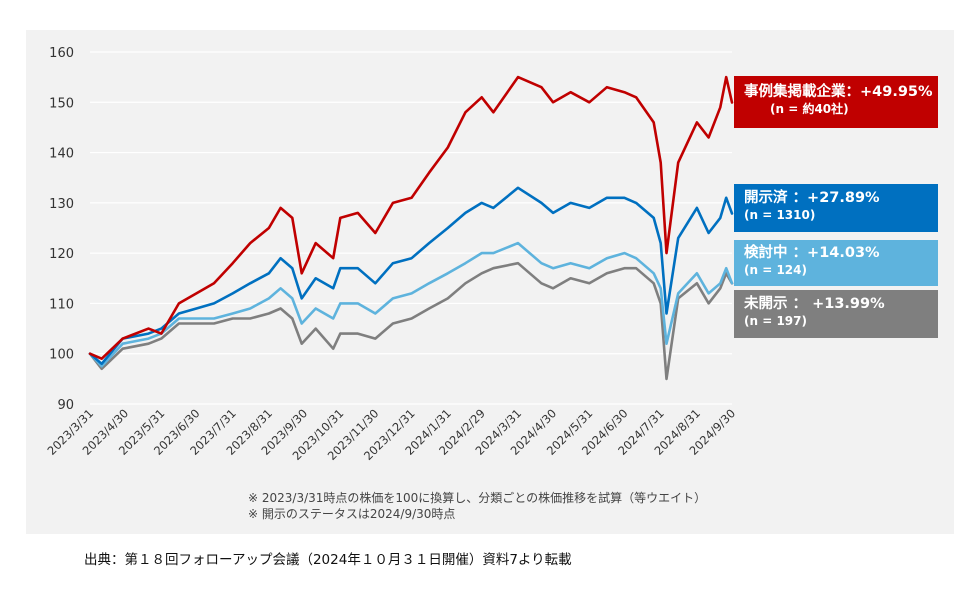 The height and width of the screenshot is (600, 980). I want to click on y-tick-label: 130, so click(61, 204).